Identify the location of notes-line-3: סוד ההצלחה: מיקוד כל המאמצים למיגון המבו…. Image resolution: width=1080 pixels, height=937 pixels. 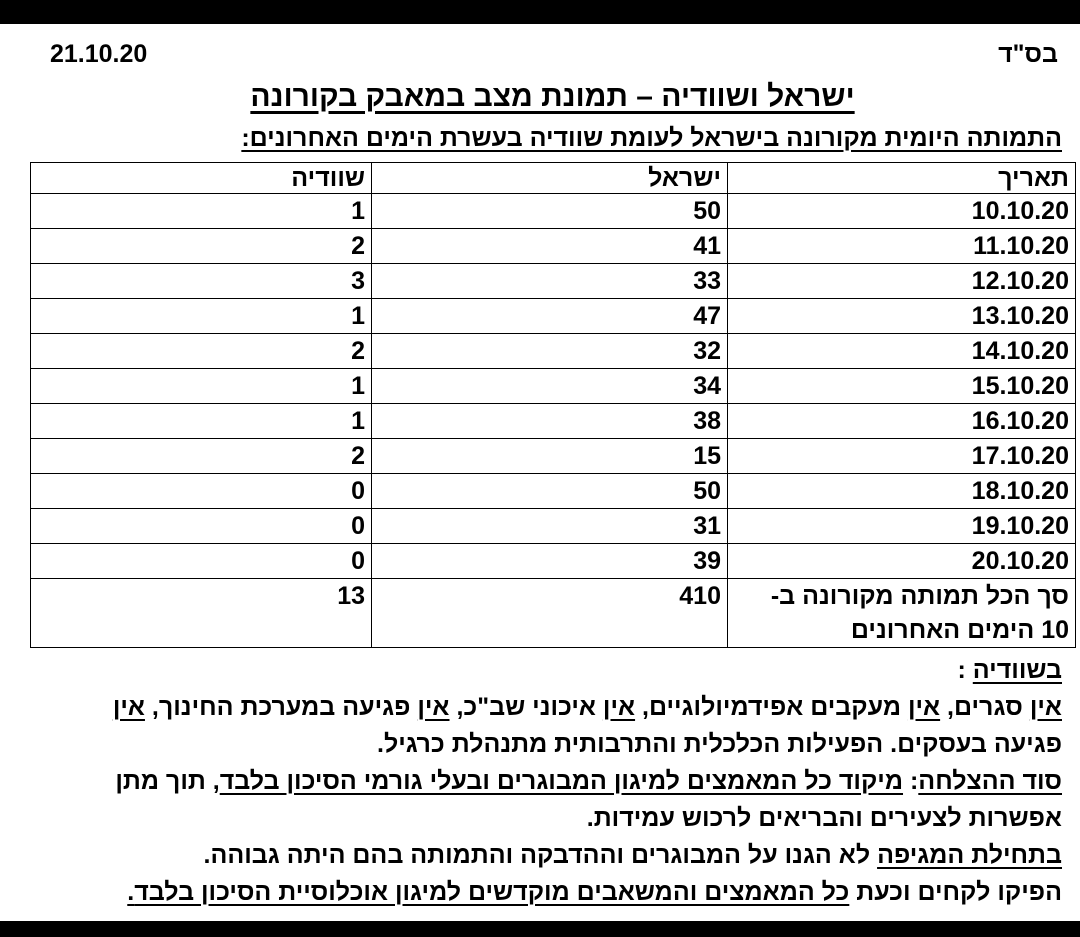
(587, 781).